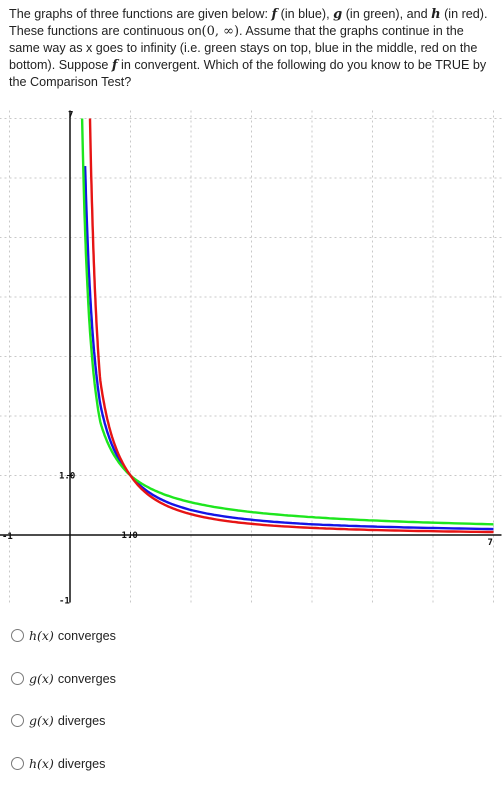 The height and width of the screenshot is (791, 504). What do you see at coordinates (305, 14) in the screenshot?
I see `question-text-part: (in blue),` at bounding box center [305, 14].